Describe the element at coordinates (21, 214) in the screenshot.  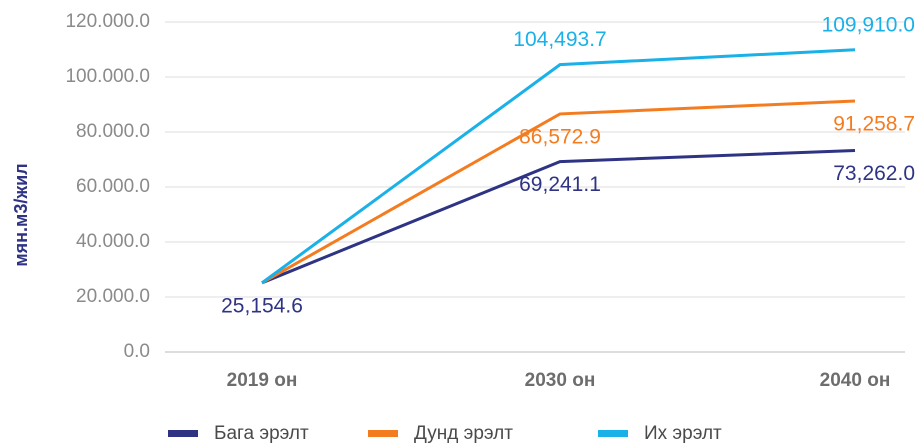
I see `y-axis-label: мян.м3/жил` at that location.